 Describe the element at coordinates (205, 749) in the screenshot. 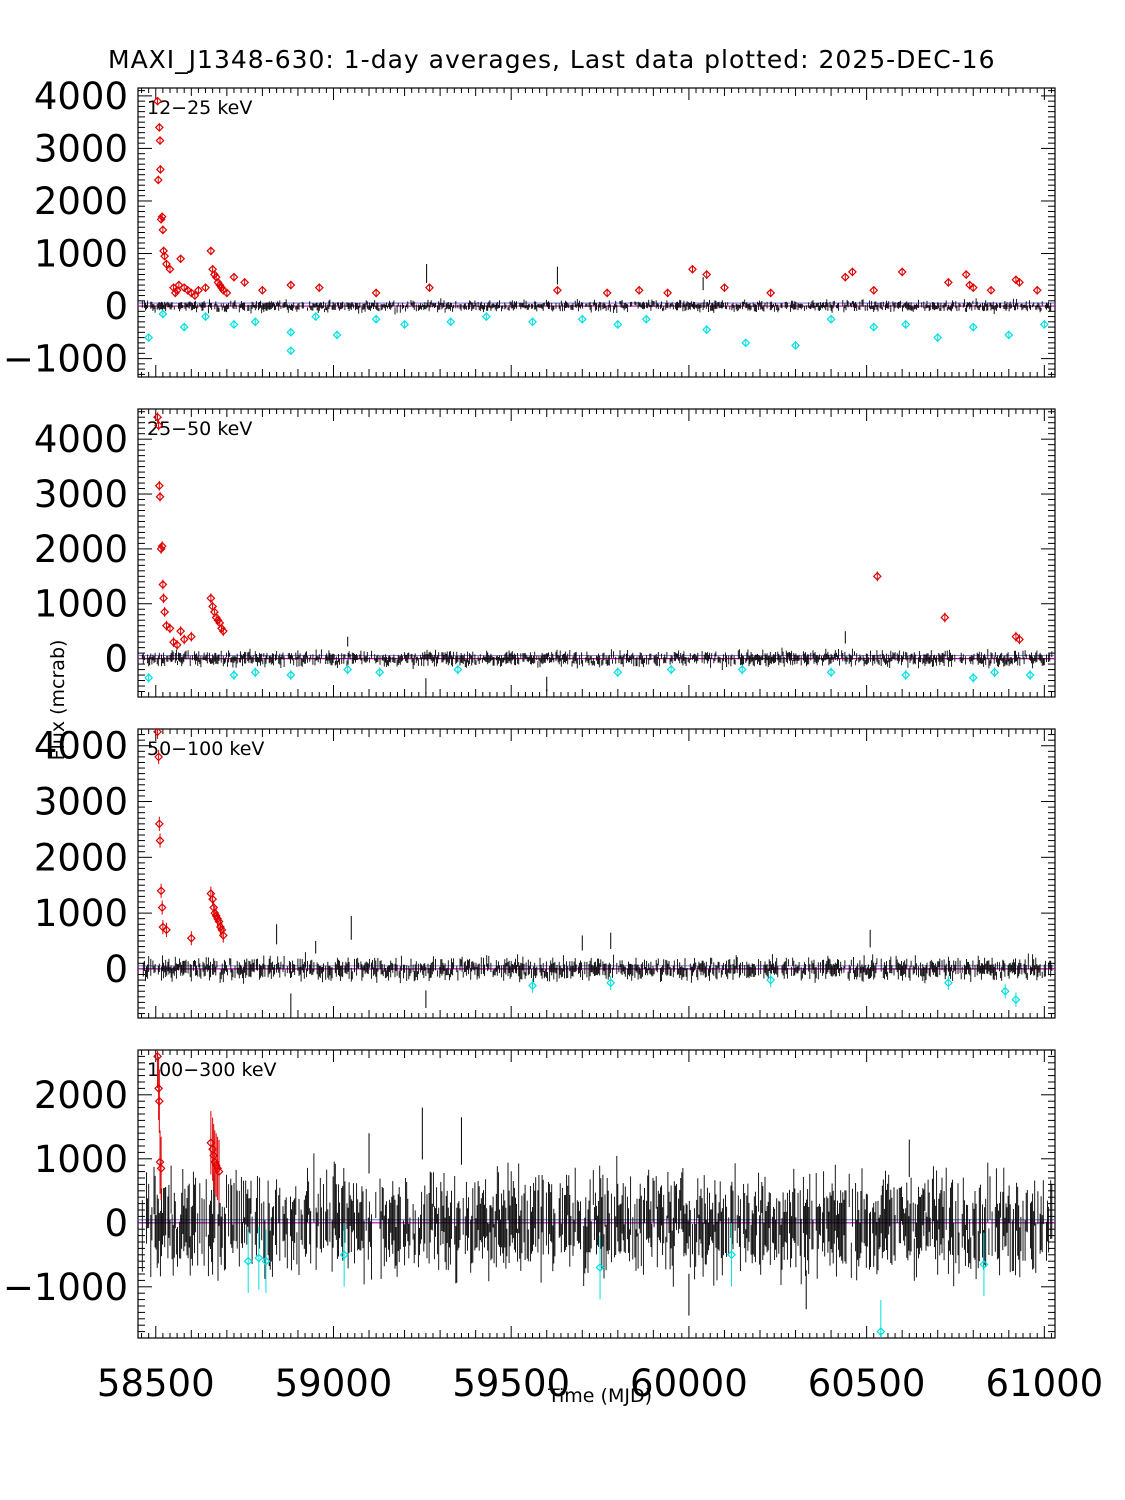

I see `band-label: 50−100 keV` at that location.